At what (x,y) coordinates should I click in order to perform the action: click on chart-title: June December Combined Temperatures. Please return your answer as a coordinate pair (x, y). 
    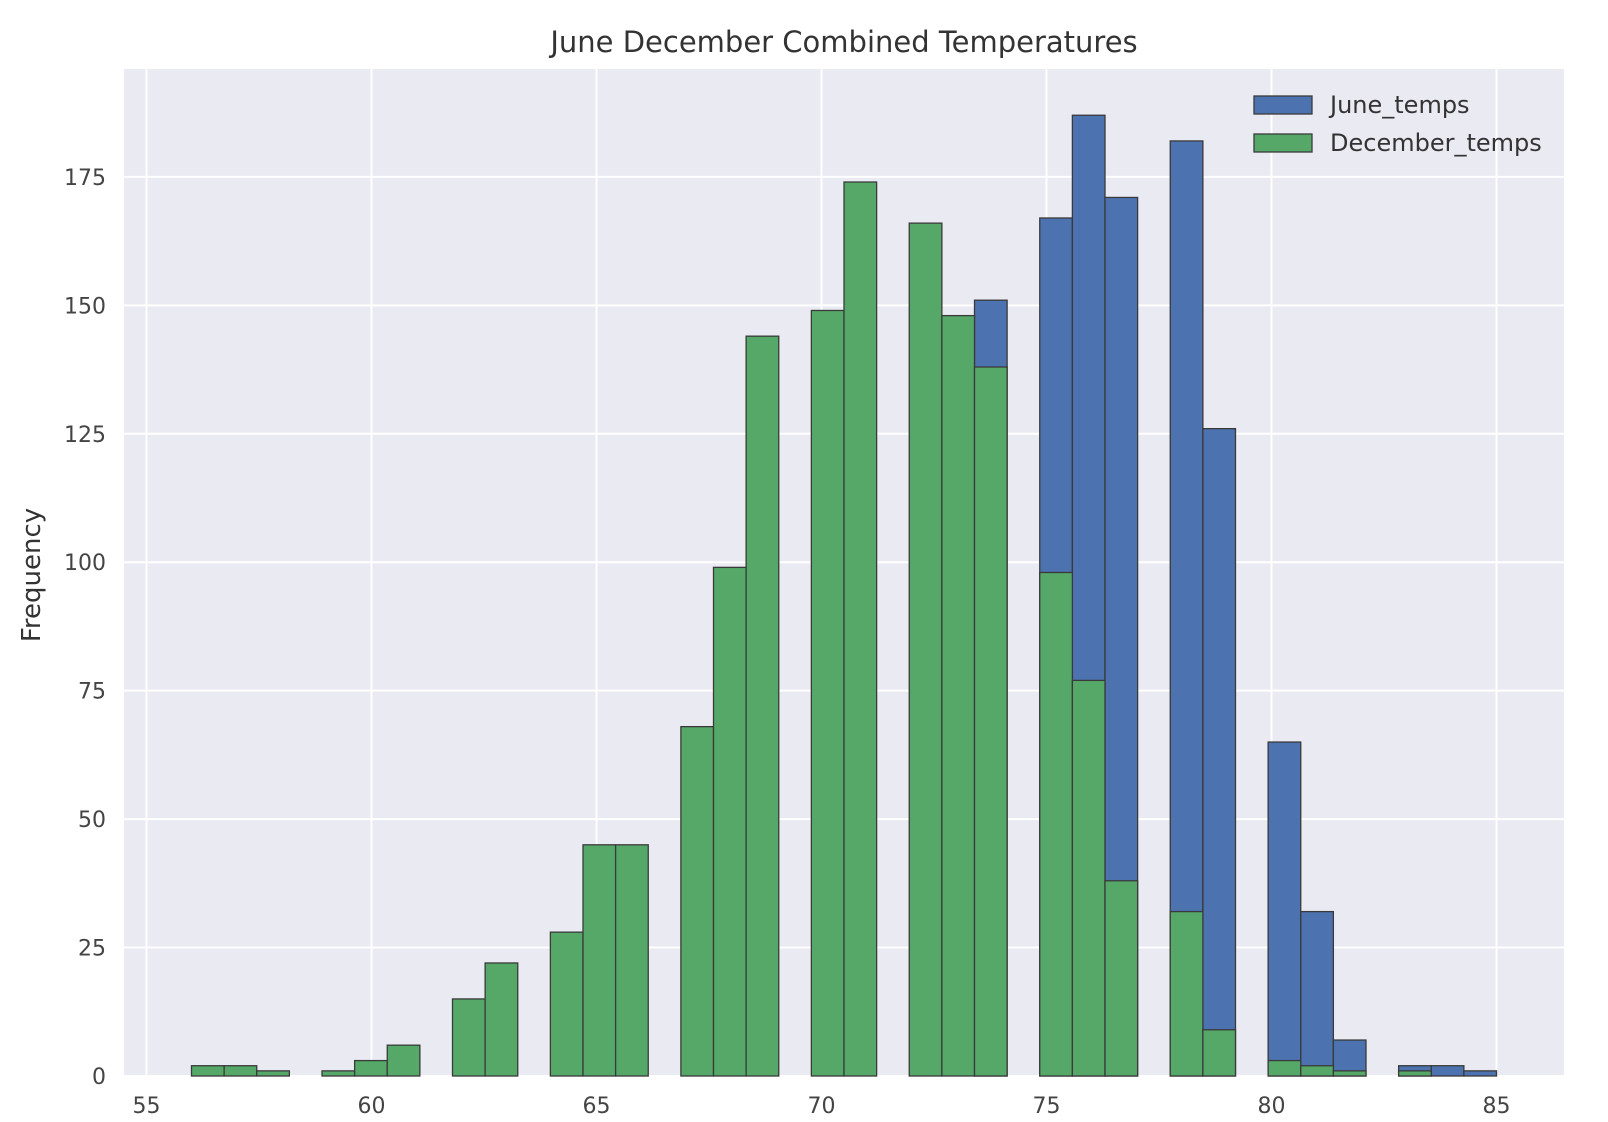
    Looking at the image, I should click on (842, 42).